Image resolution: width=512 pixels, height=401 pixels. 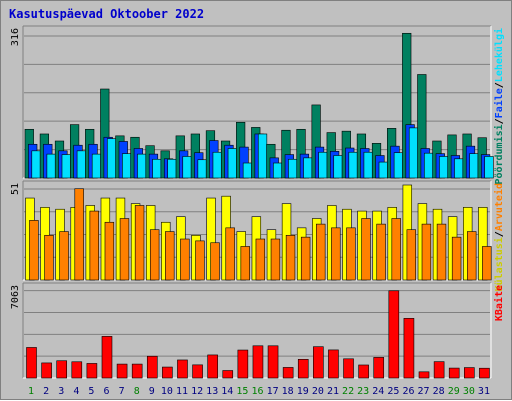 I want to click on day-label: 30, so click(x=469, y=391).